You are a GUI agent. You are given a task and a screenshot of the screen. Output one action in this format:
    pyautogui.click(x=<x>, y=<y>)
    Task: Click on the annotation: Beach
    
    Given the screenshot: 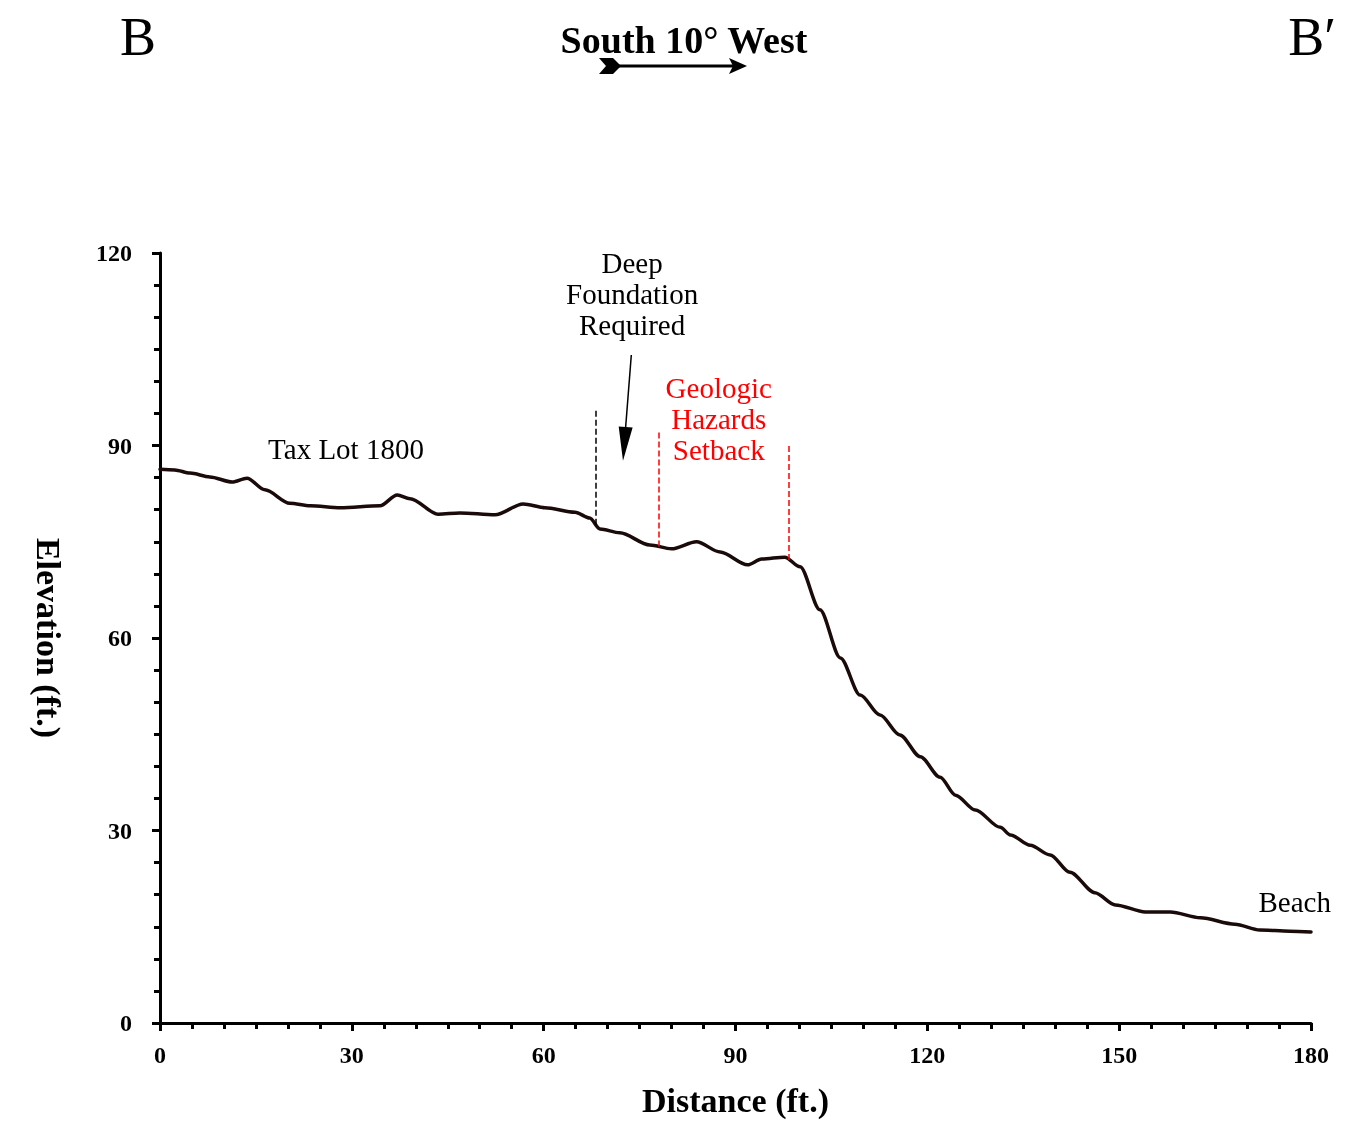 What is the action you would take?
    pyautogui.click(x=1295, y=902)
    